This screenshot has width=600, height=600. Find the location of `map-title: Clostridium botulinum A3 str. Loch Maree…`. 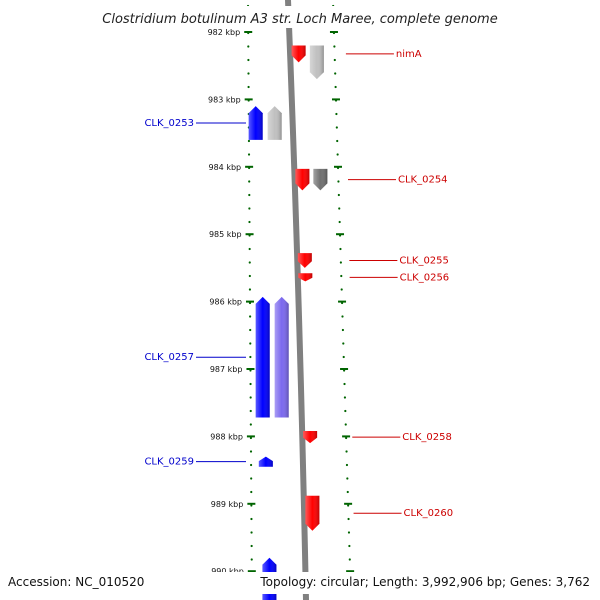

map-title: Clostridium botulinum A3 str. Loch Maree… is located at coordinates (299, 19).